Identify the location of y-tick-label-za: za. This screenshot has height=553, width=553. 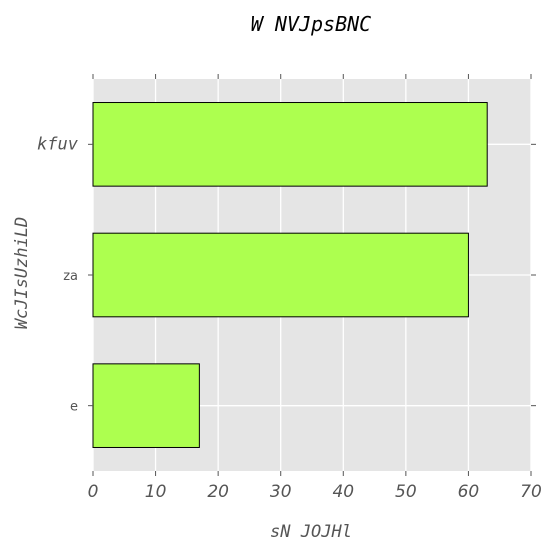
(70, 276).